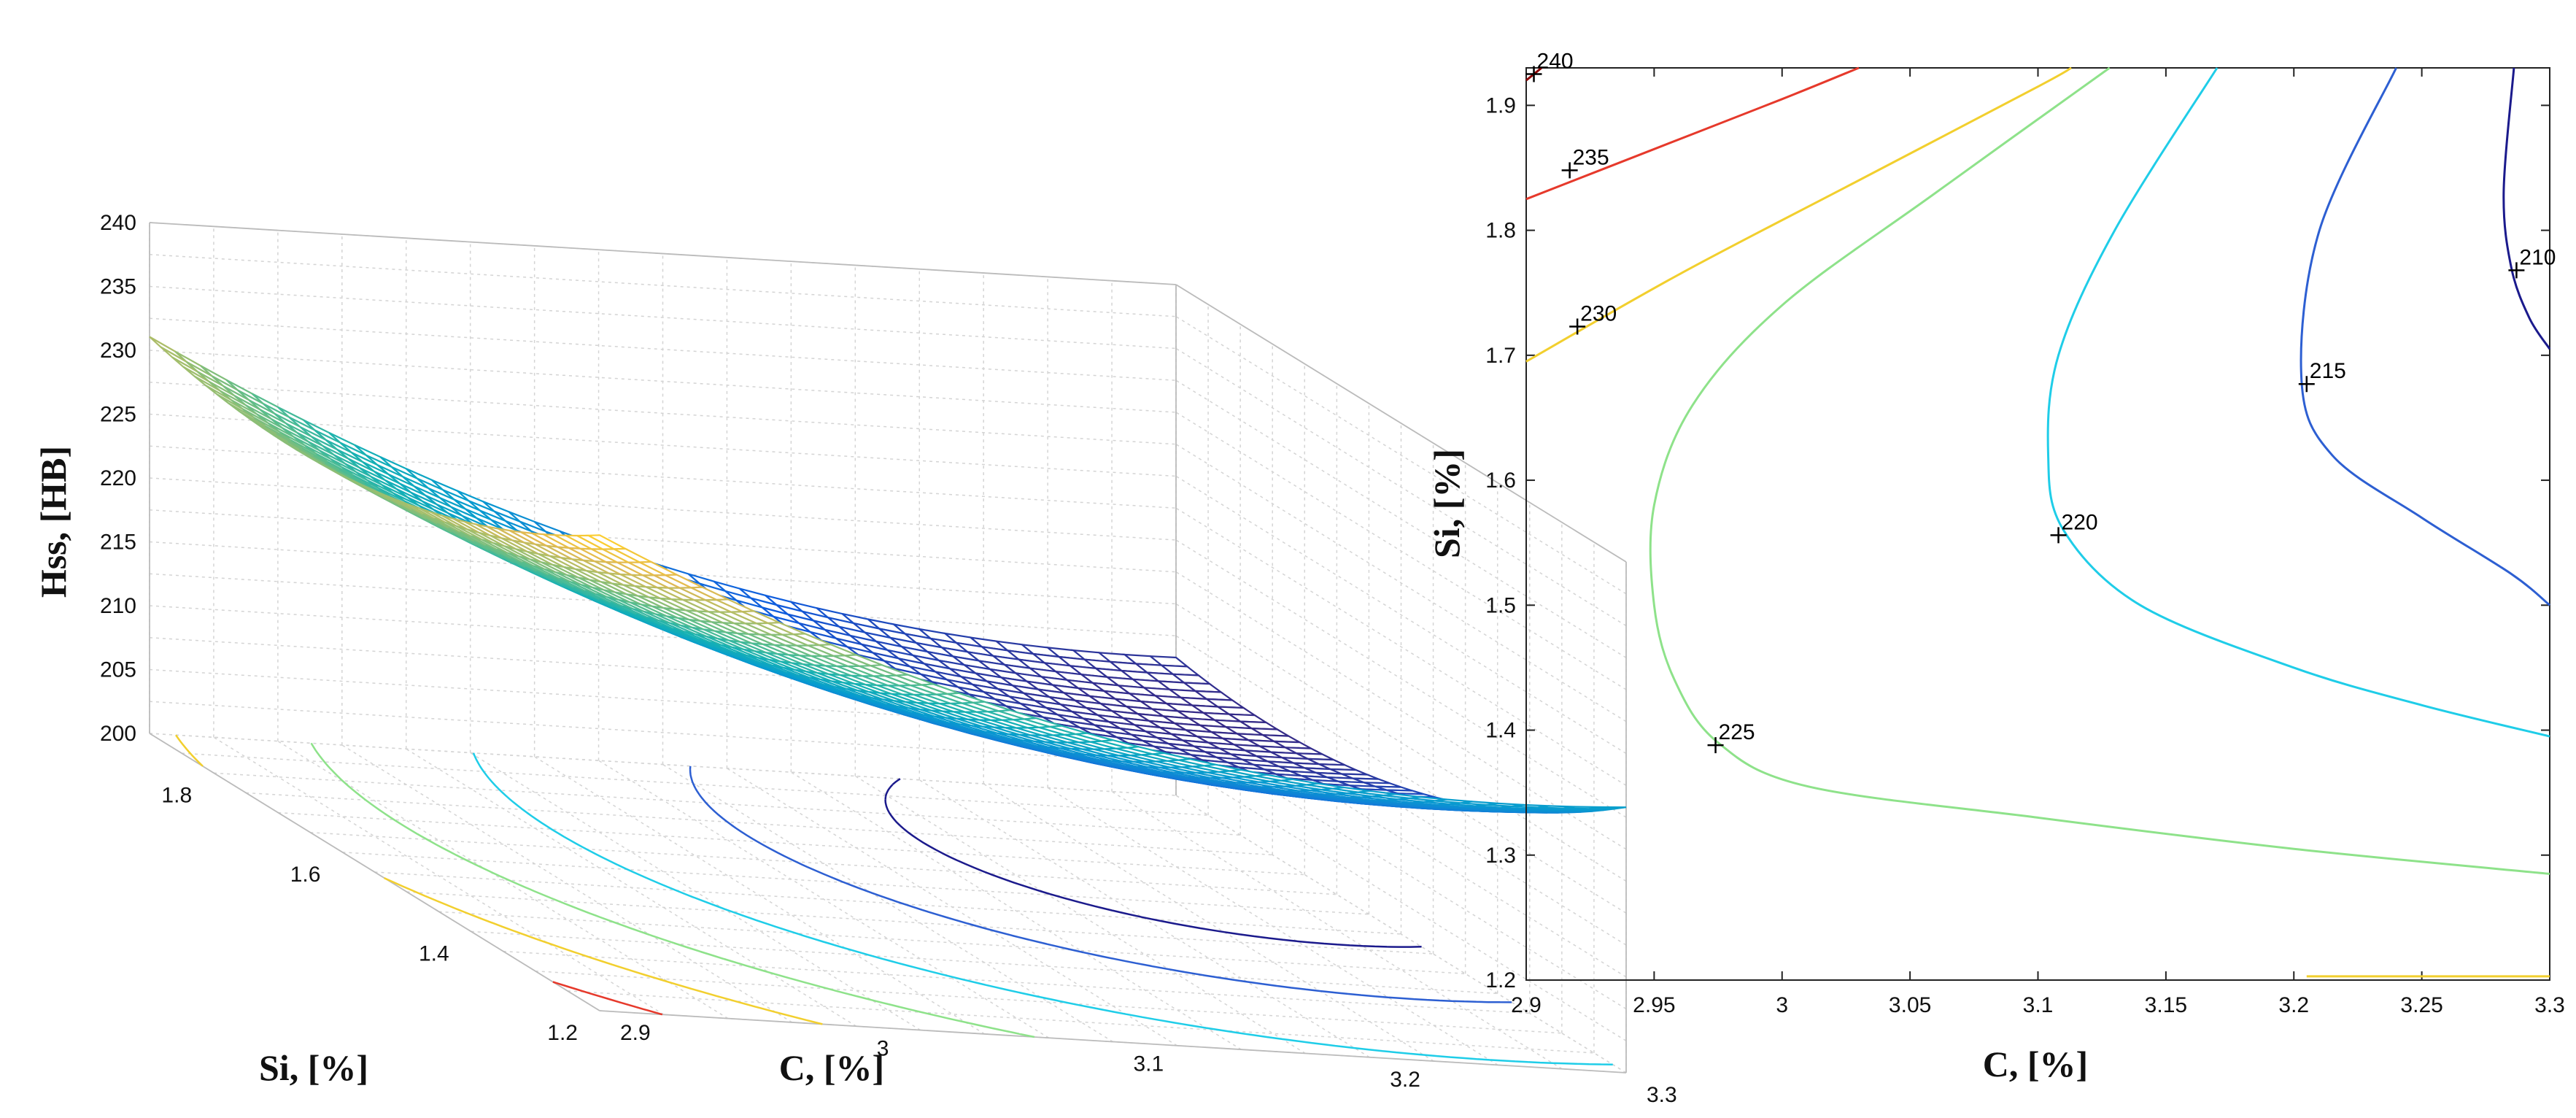 The image size is (2576, 1118). I want to click on surface-x-tick-label: 3.1, so click(1149, 1064).